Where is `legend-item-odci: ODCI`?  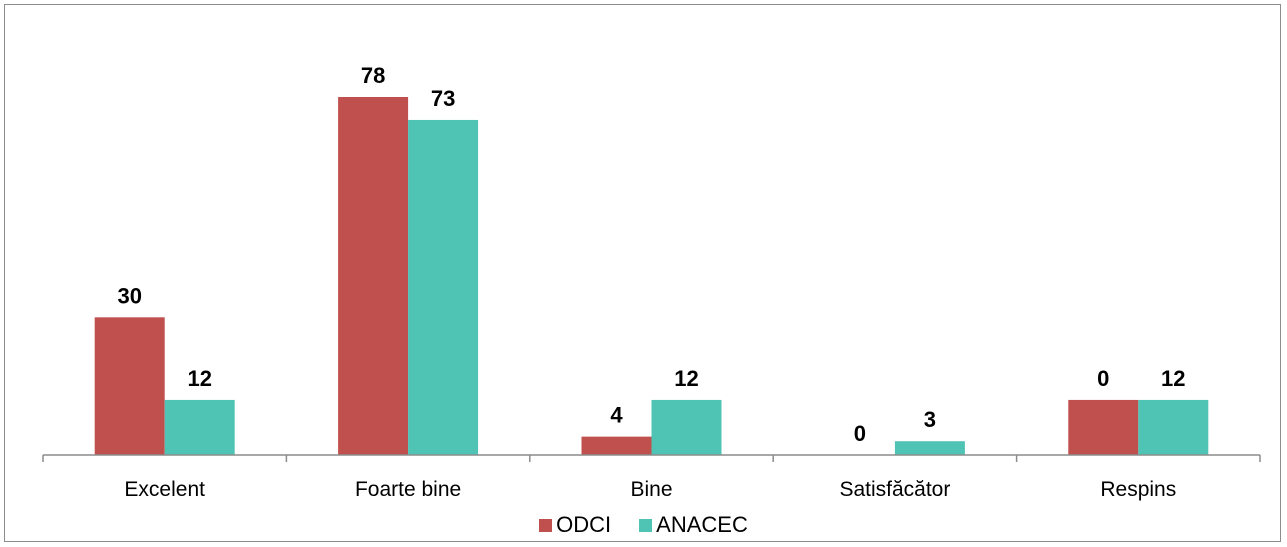
legend-item-odci: ODCI is located at coordinates (575, 525).